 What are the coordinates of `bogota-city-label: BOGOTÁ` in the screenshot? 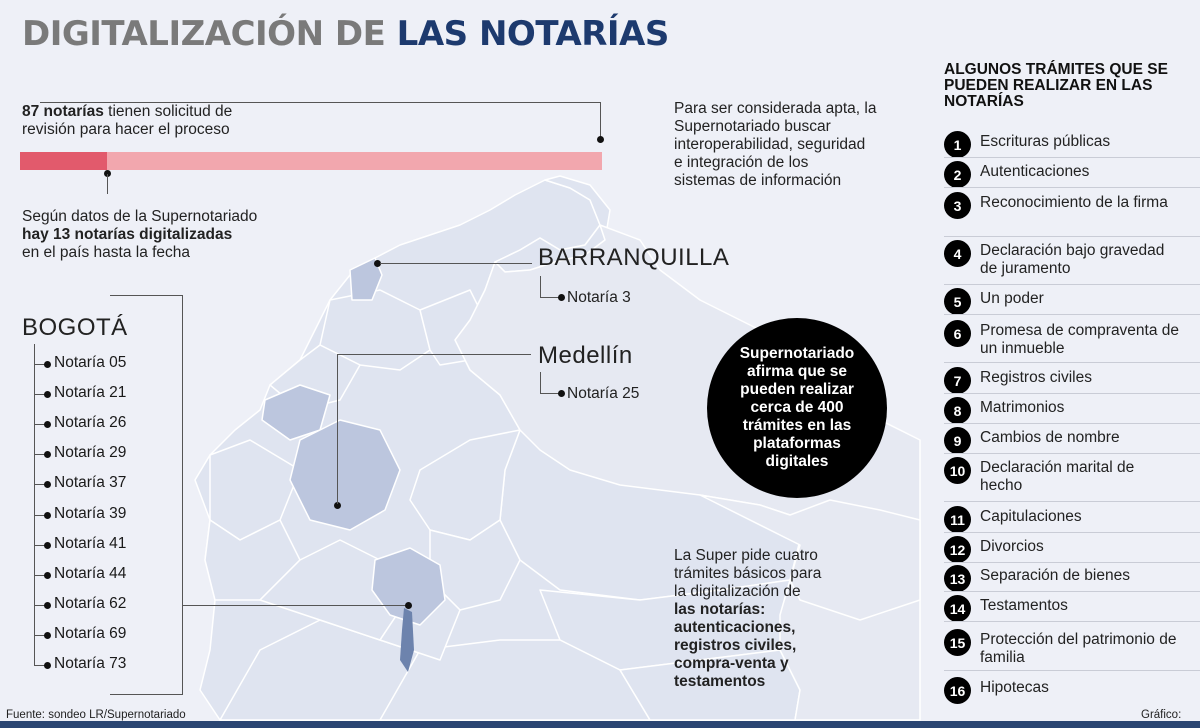 It's located at (75, 327).